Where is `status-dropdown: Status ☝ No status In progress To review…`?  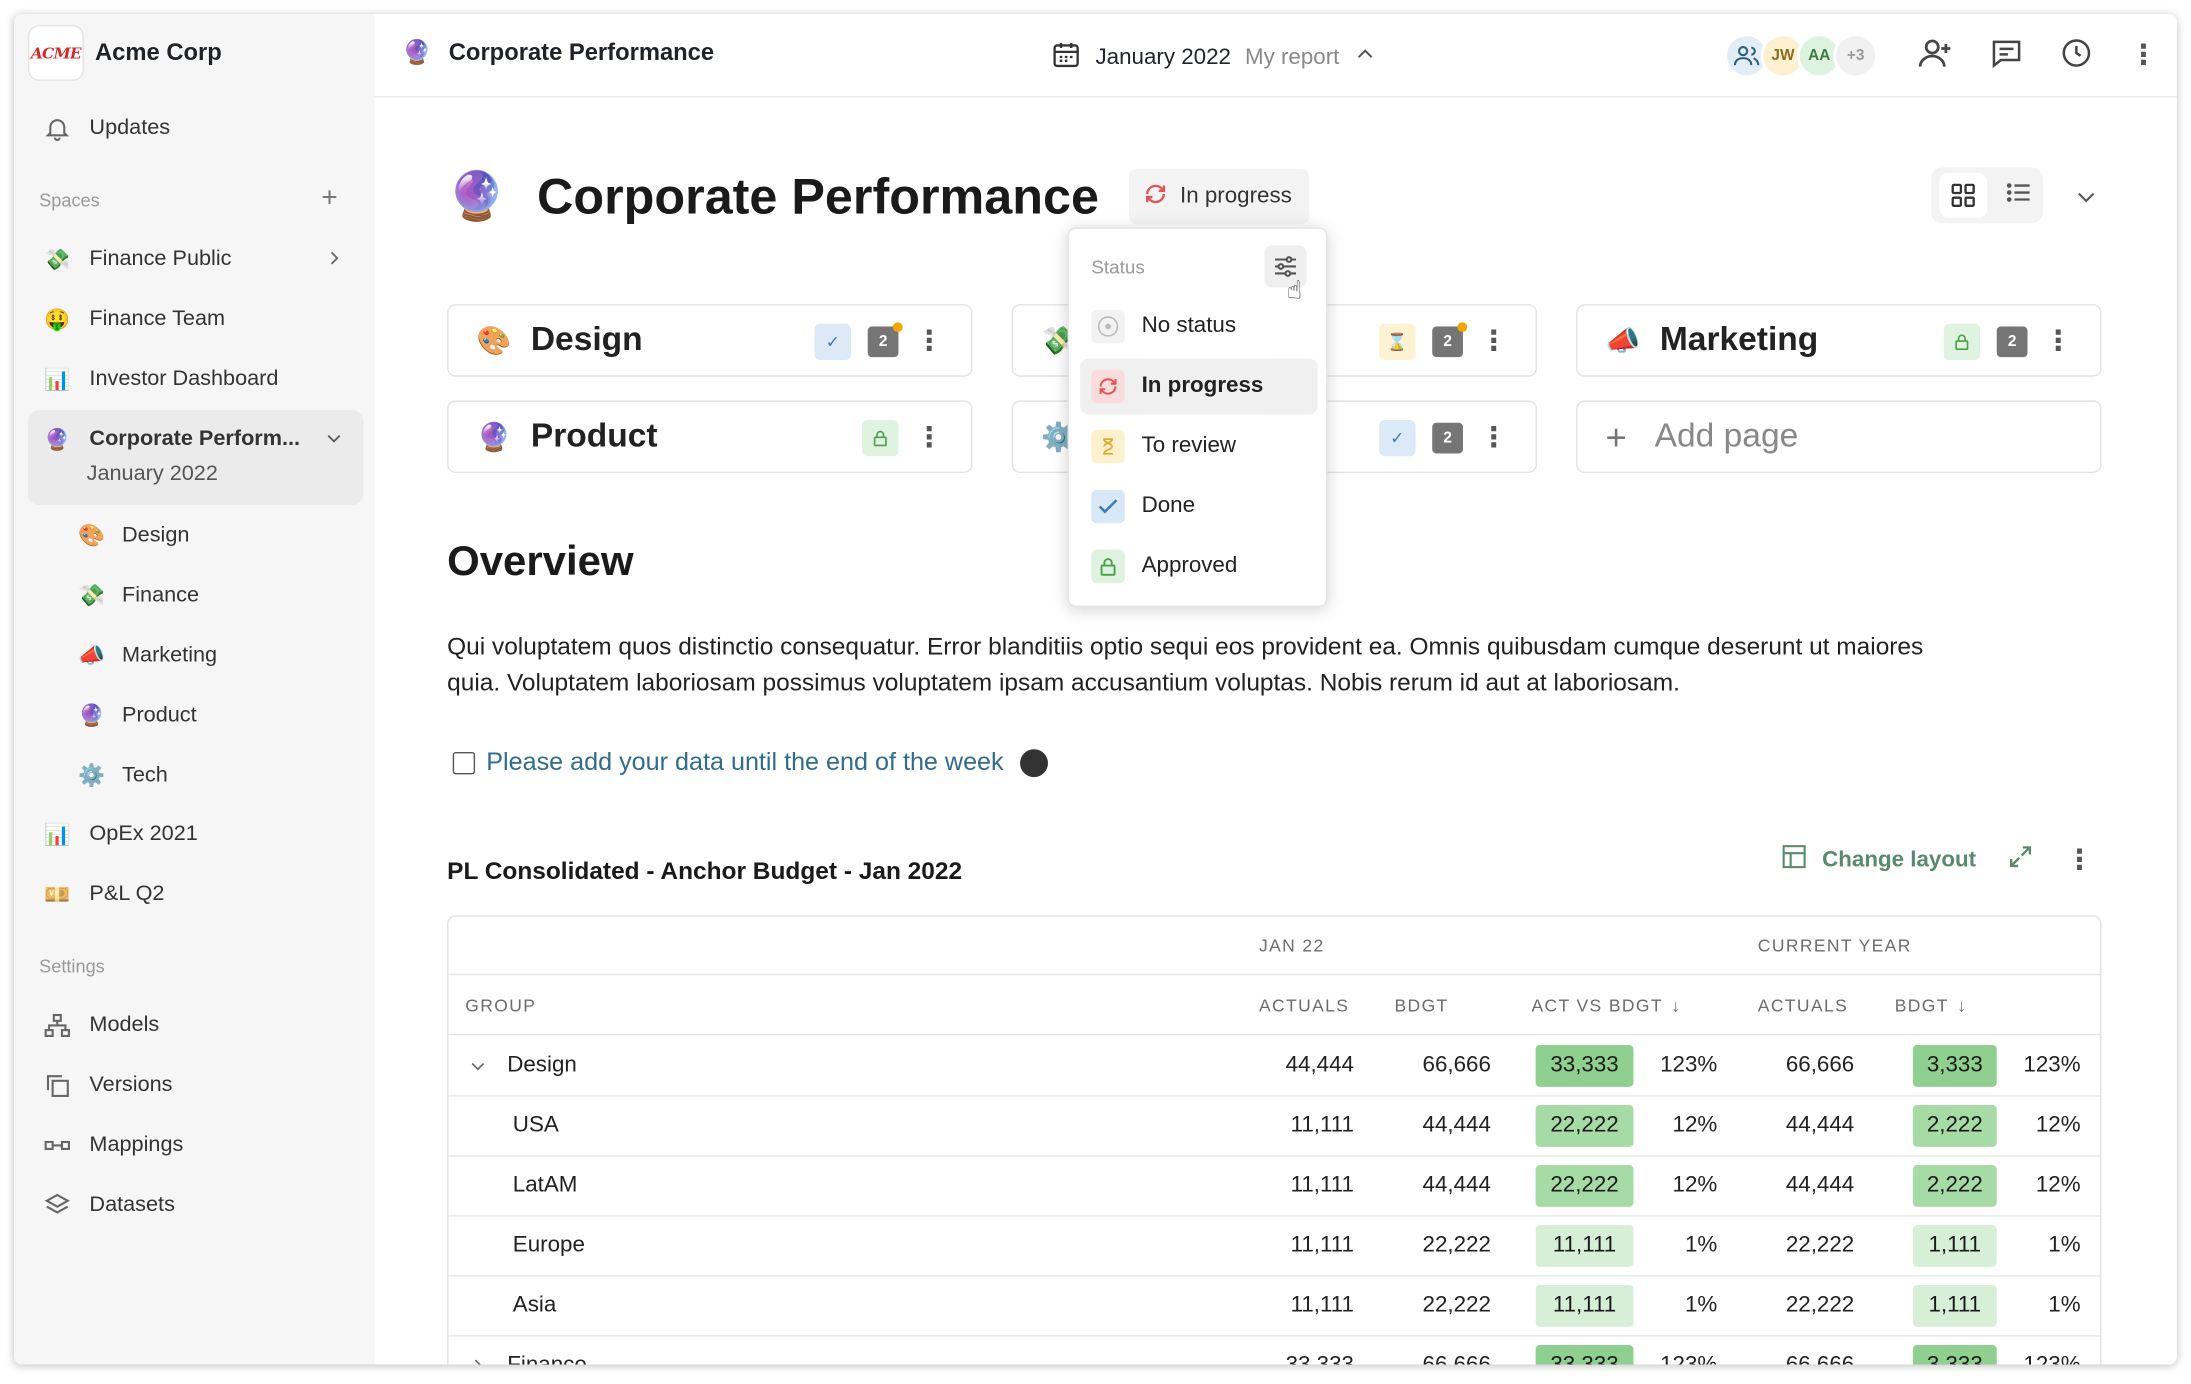
status-dropdown: Status ☝ No status In progress To review… is located at coordinates (1197, 417).